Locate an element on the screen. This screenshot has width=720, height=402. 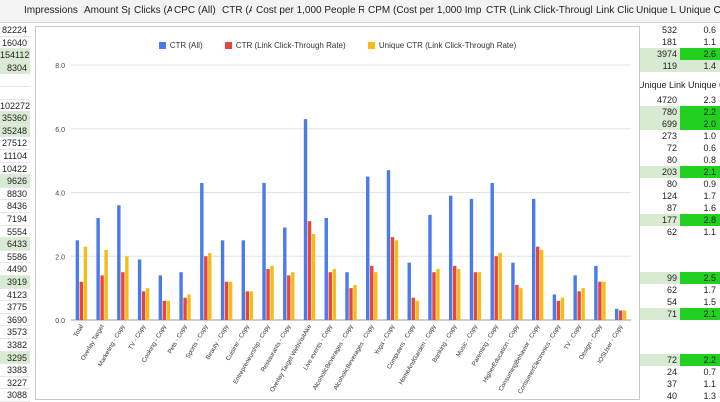
cell: 0.7 is located at coordinates (709, 372).